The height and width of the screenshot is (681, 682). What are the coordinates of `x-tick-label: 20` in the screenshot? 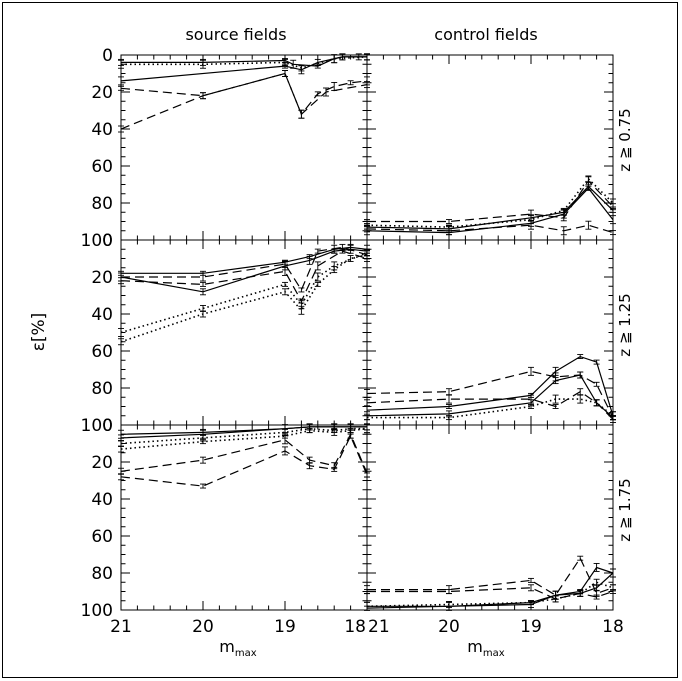 It's located at (203, 627).